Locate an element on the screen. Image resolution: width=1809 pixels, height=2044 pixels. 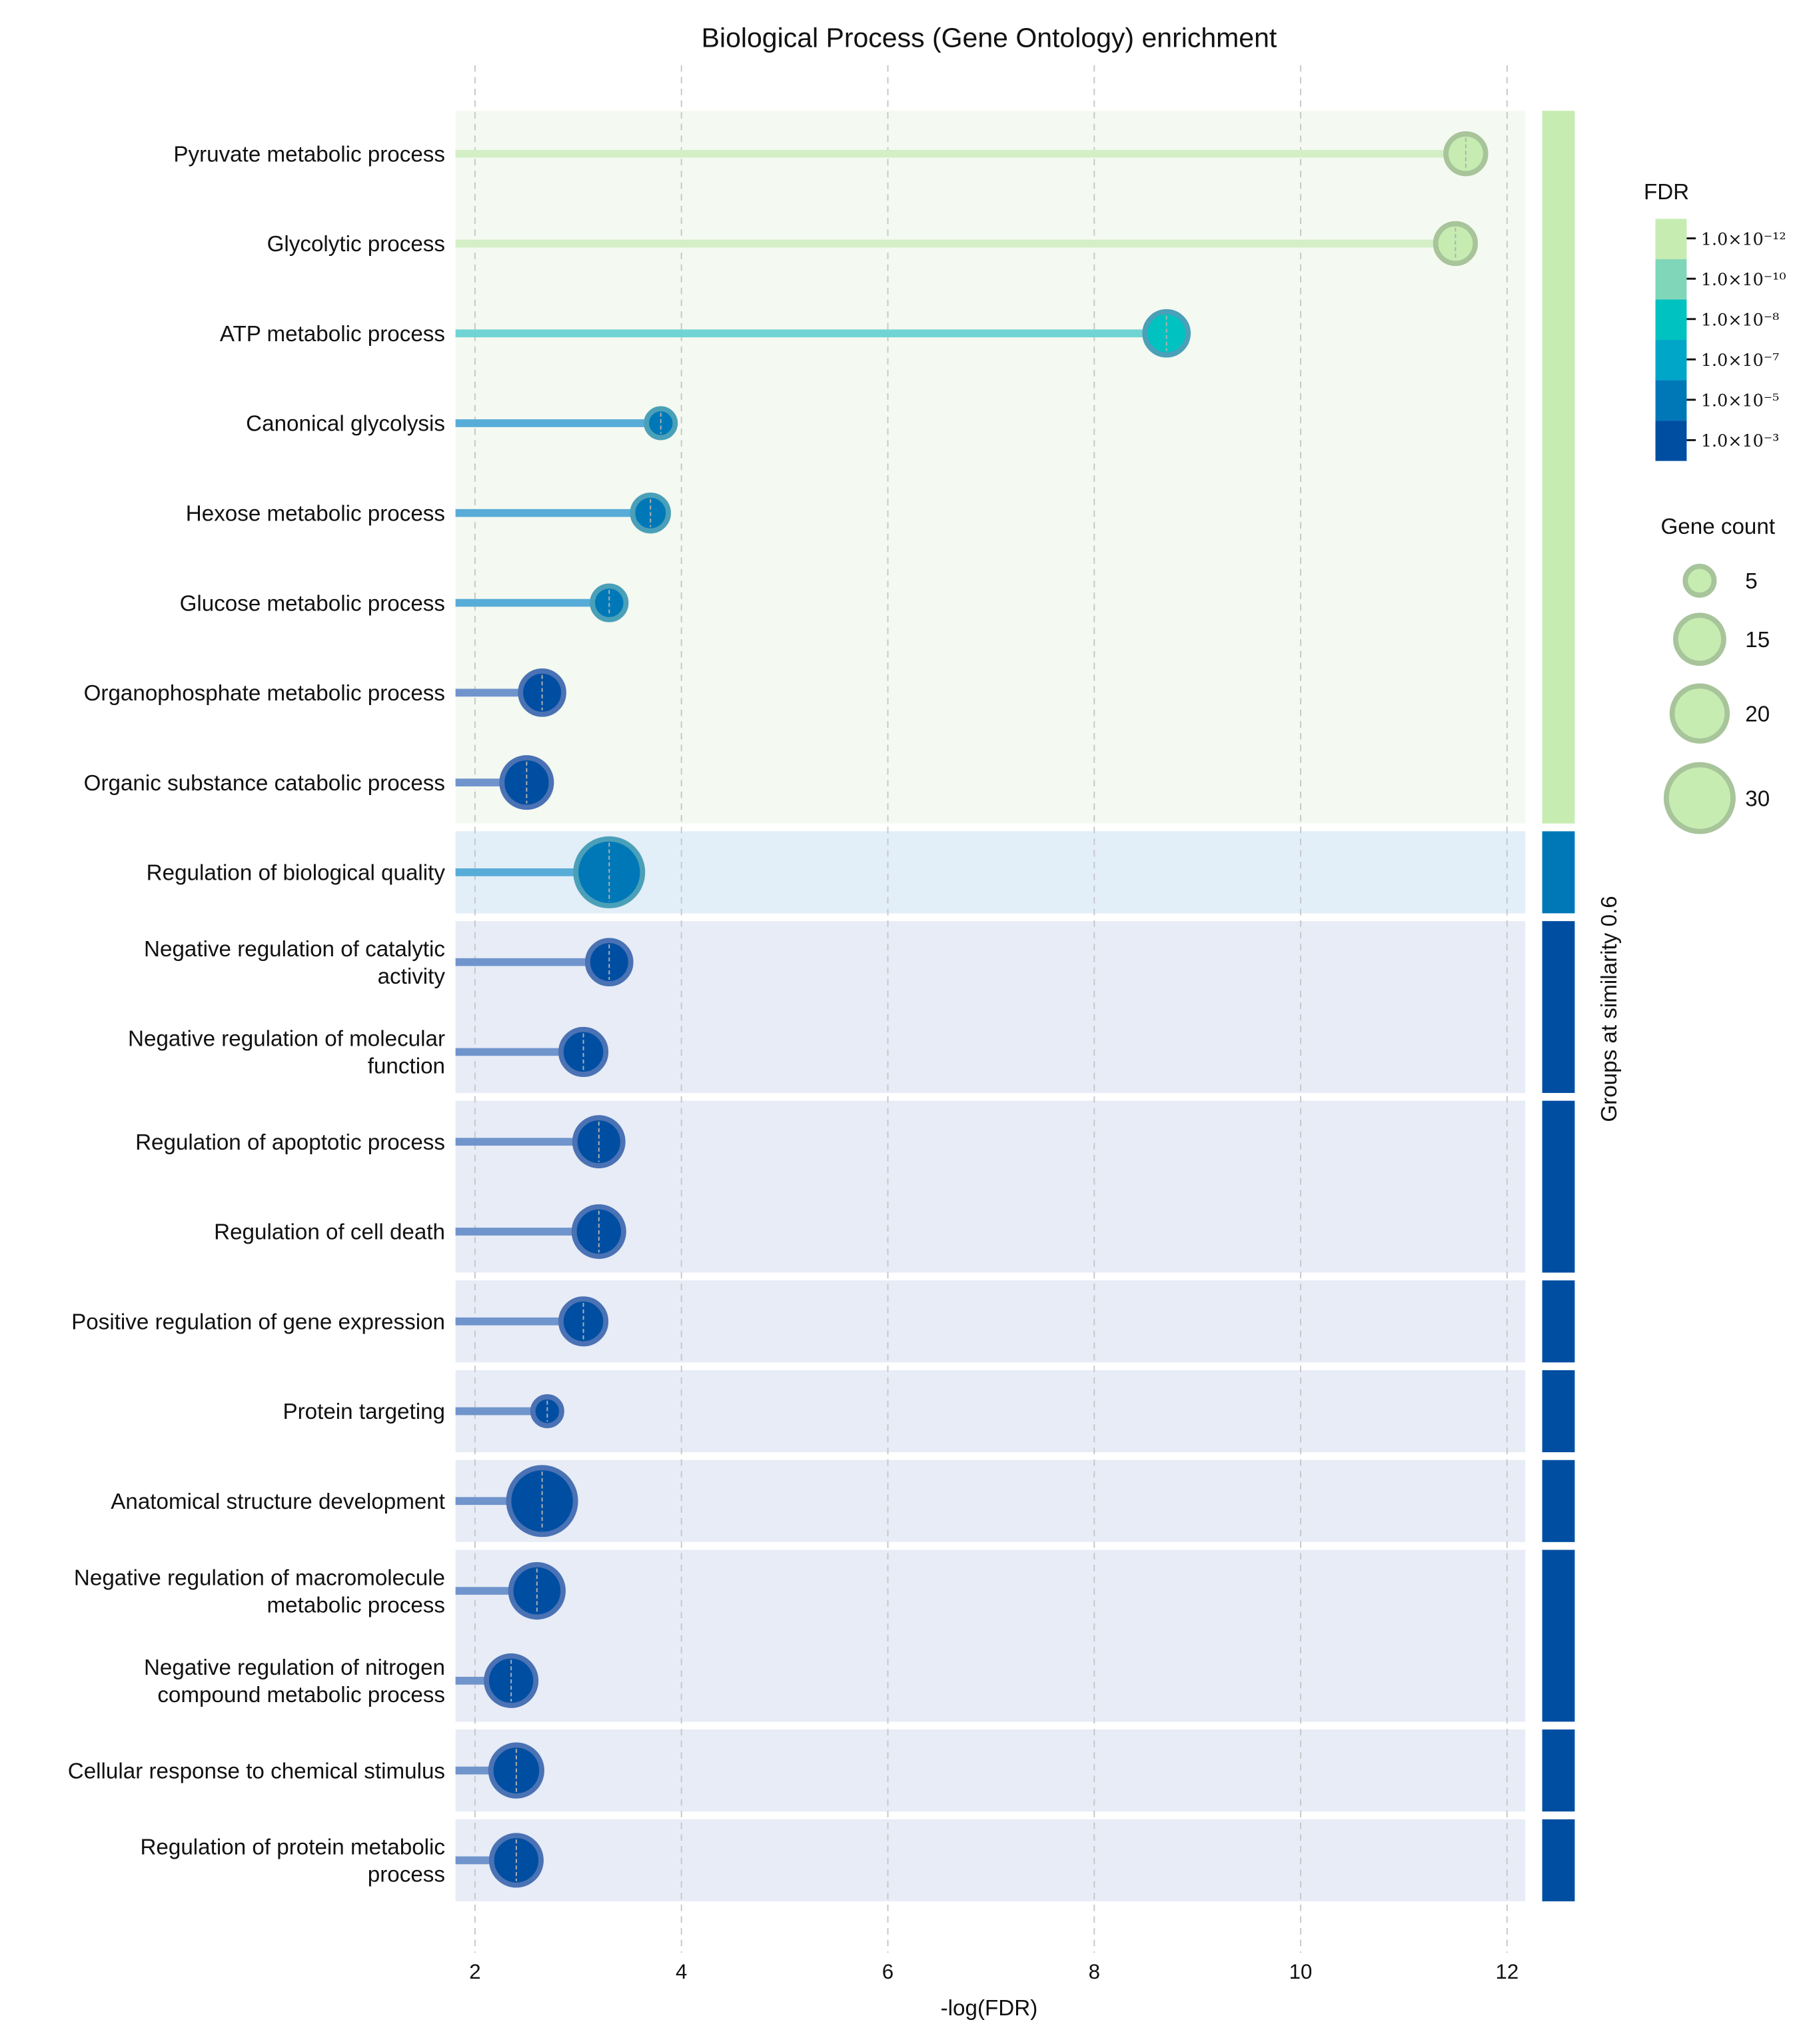
colorbar-tick-label: 1.0×10⁻³ is located at coordinates (1740, 441).